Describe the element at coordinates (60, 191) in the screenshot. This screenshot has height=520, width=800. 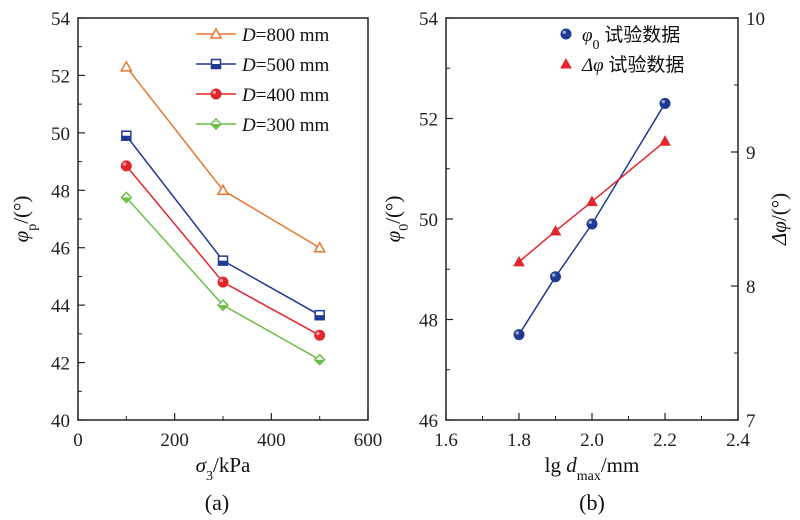
I see `y-tick-label: 48` at that location.